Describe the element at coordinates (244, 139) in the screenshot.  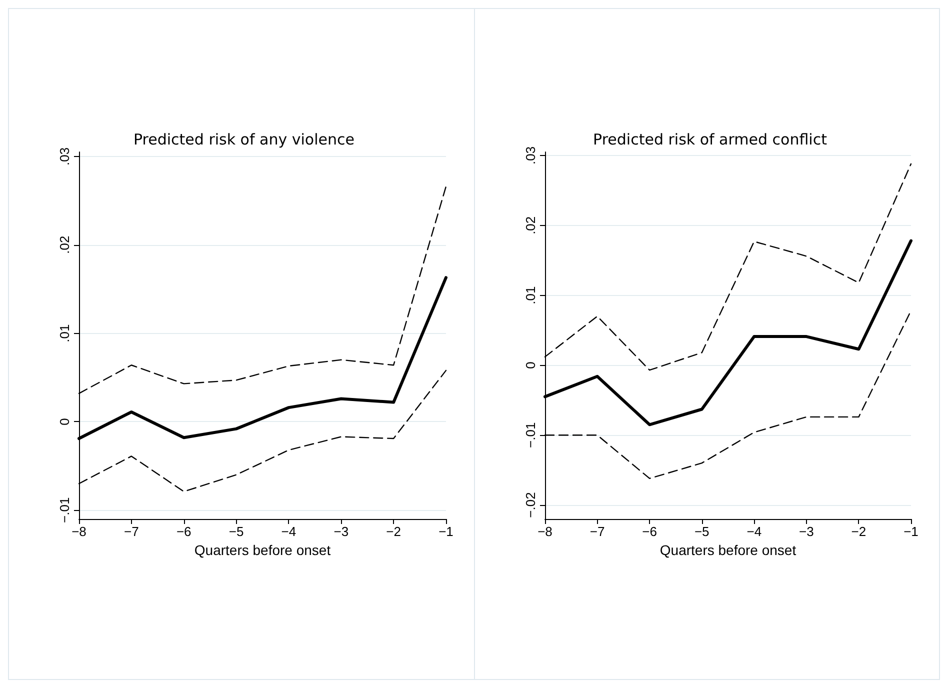
I see `chart-title: Predicted risk of any violence` at that location.